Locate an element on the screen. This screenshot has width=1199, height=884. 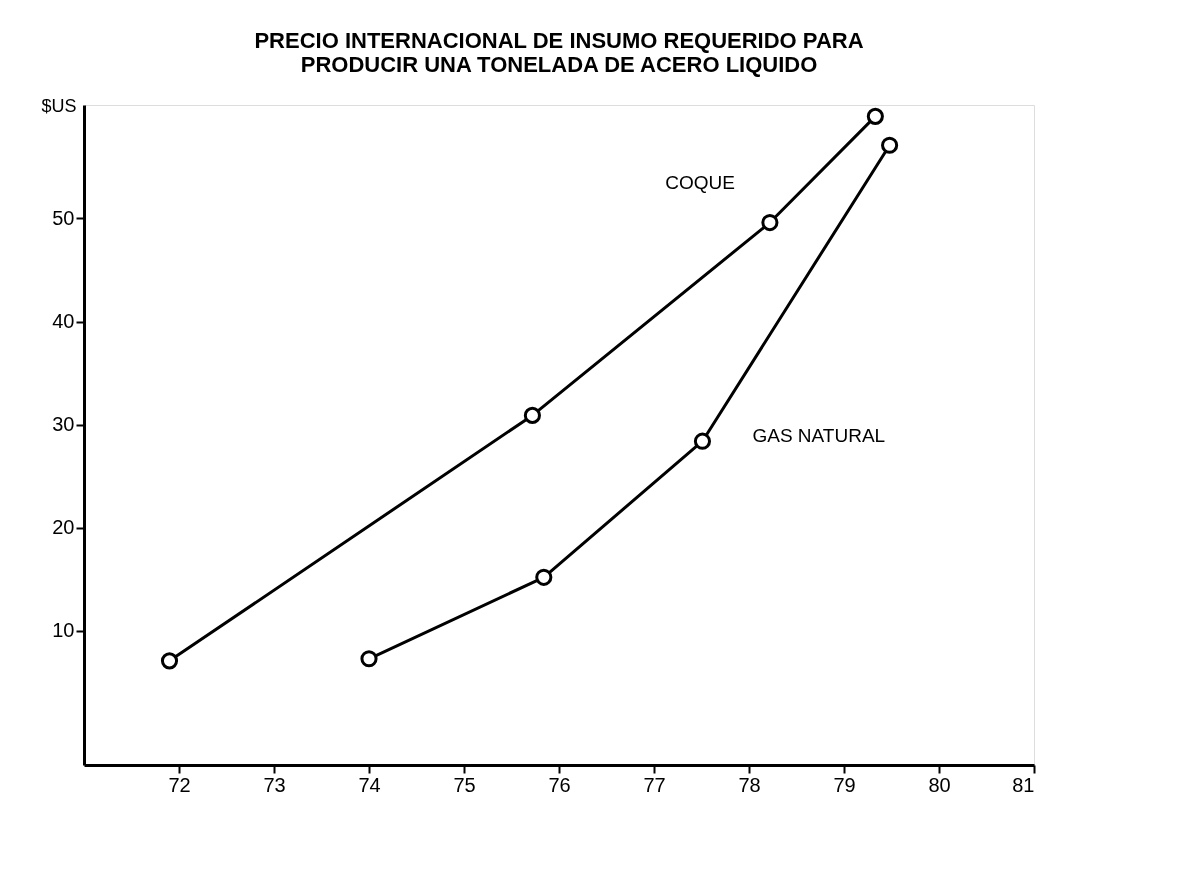
y-tick-label: 20 is located at coordinates (63, 527).